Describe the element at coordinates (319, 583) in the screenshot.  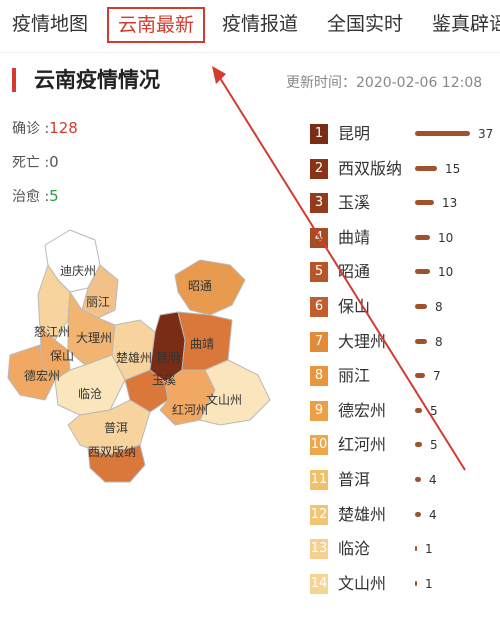
I see `rank-badge: 14` at that location.